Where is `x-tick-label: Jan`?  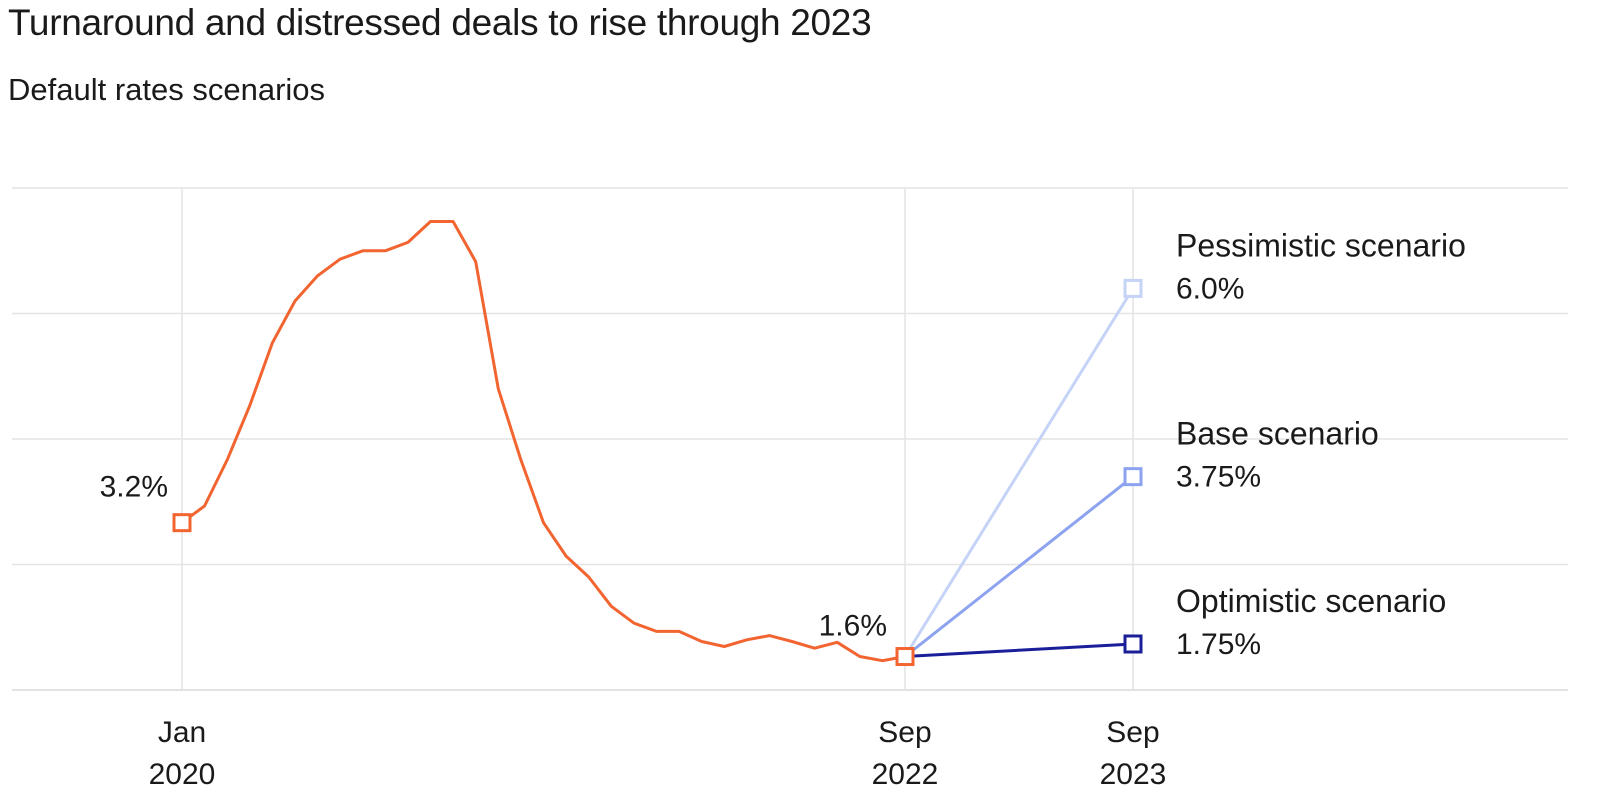 x-tick-label: Jan is located at coordinates (182, 732).